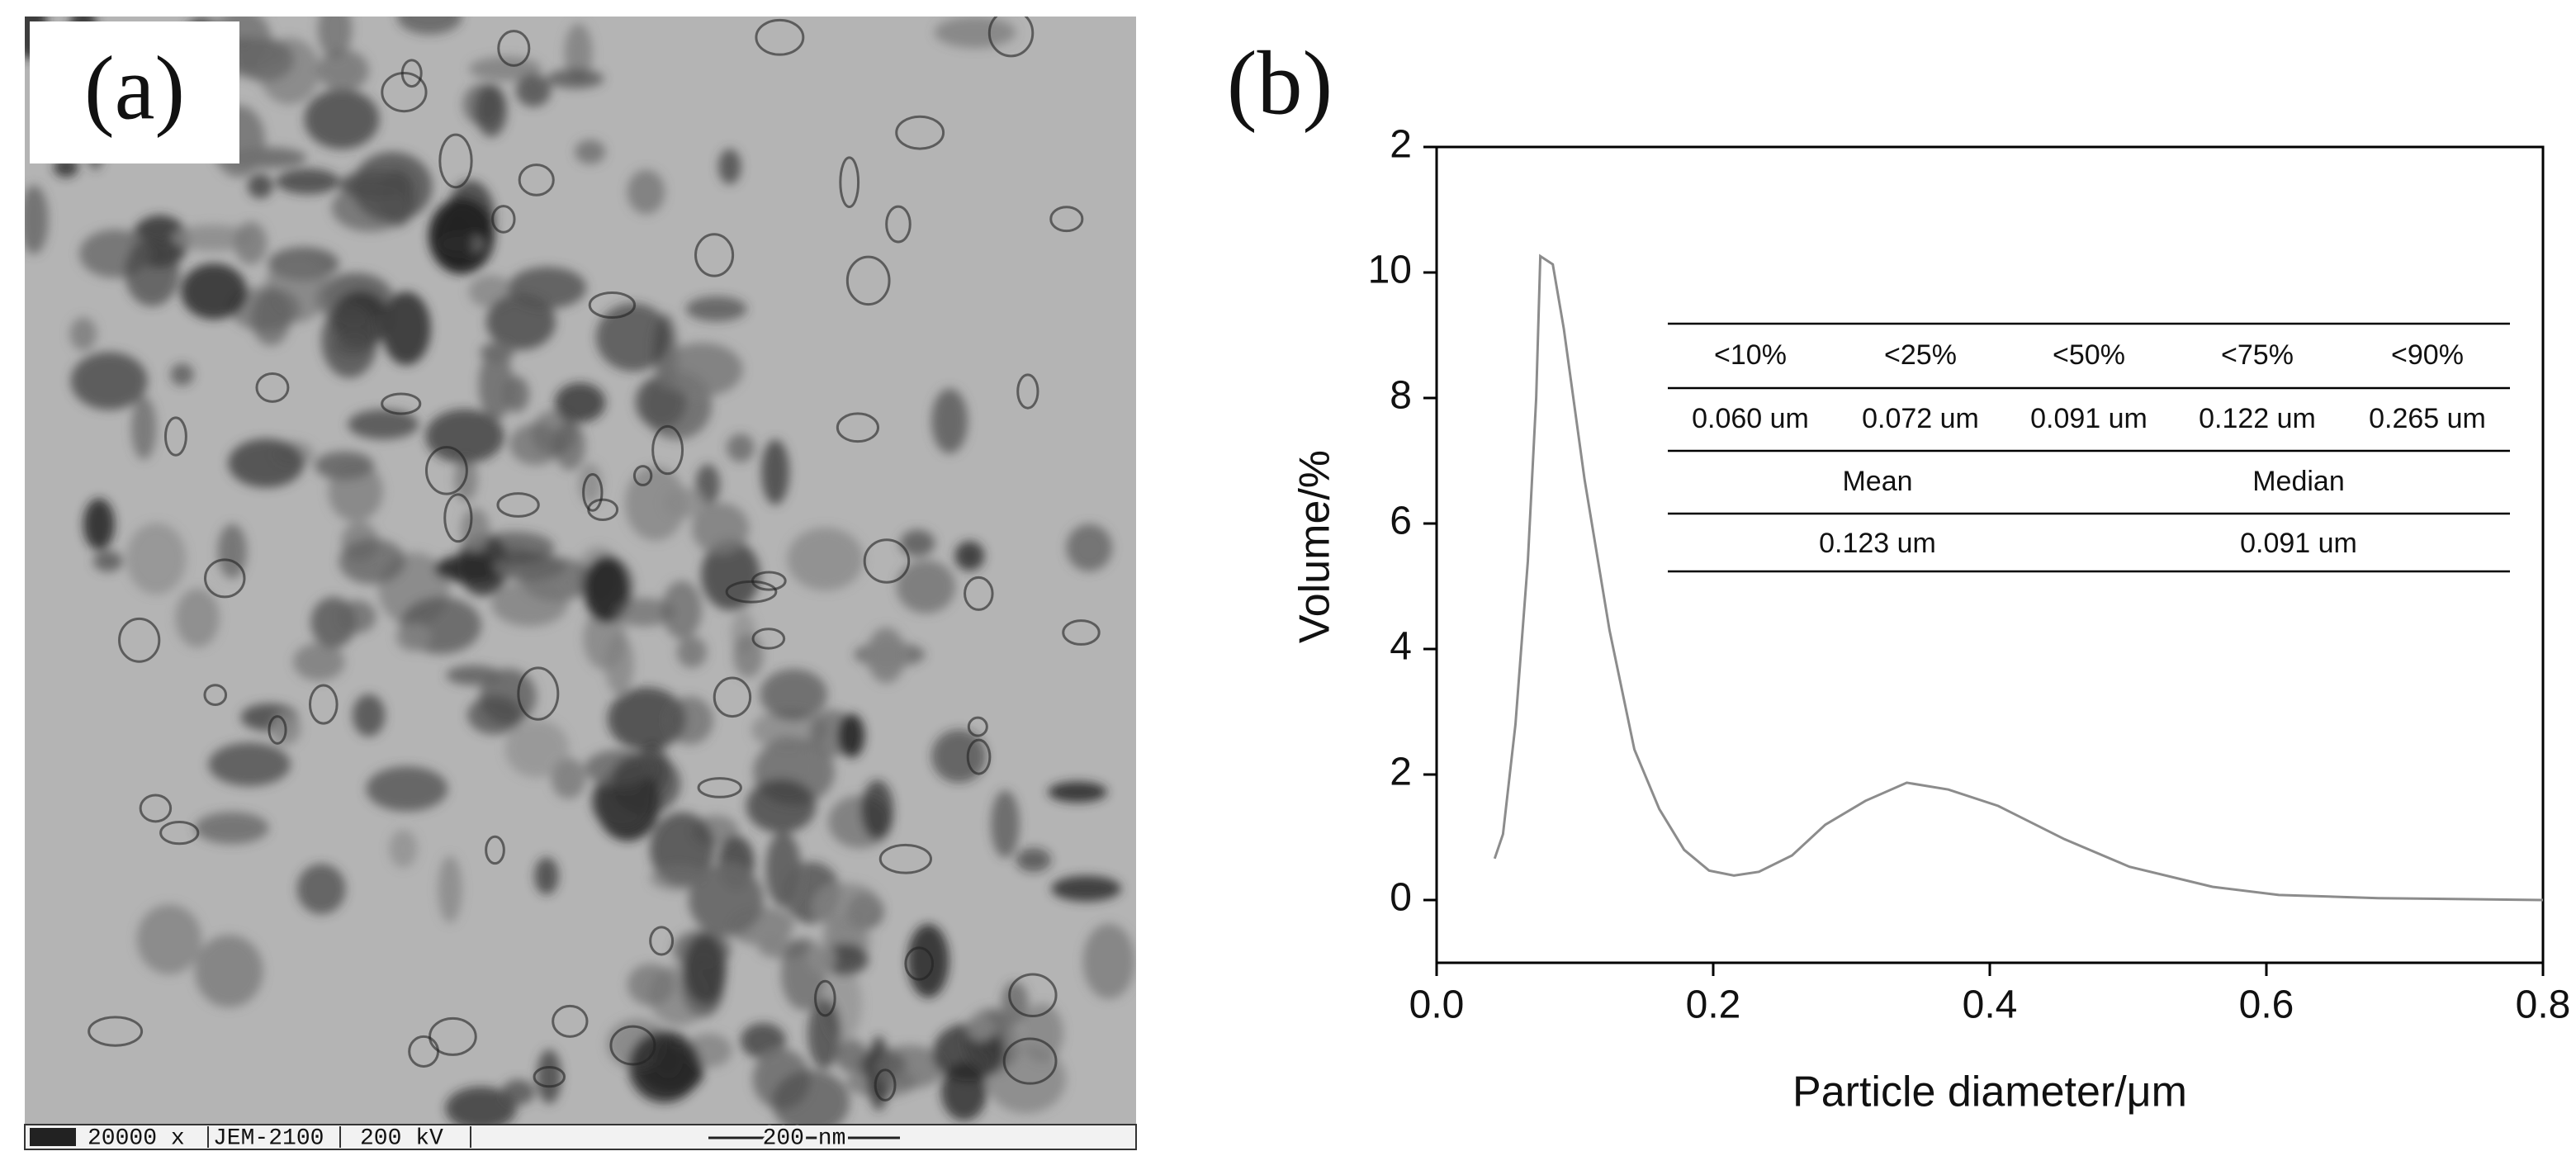 This screenshot has height=1156, width=2576. What do you see at coordinates (1315, 546) in the screenshot?
I see `y-axis-title: Volume/%` at bounding box center [1315, 546].